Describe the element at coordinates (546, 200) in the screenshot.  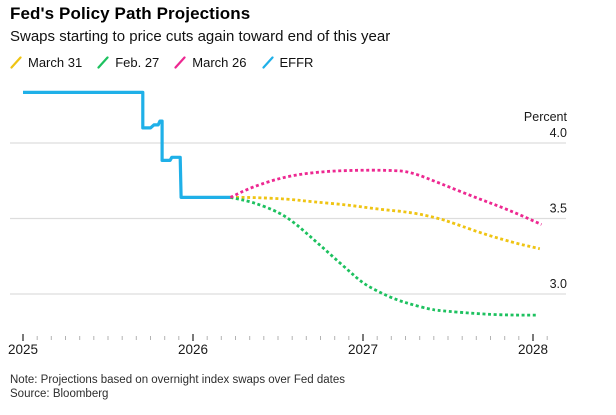
I see `y-axis-labels-group: 4.0 3.5 3.0 Percent` at that location.